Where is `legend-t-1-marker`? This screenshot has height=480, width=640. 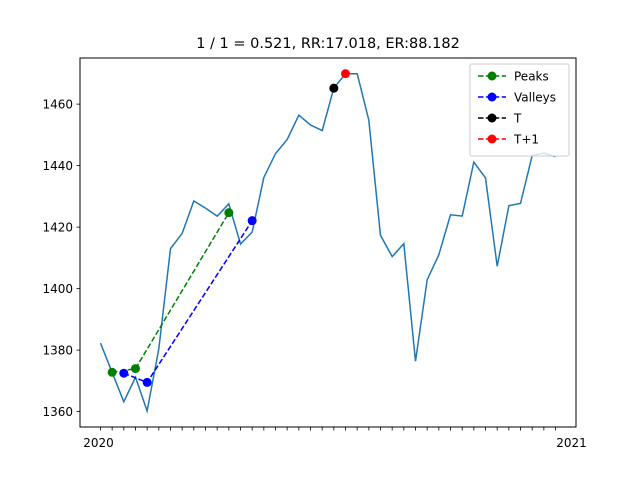
legend-t-1-marker is located at coordinates (492, 139).